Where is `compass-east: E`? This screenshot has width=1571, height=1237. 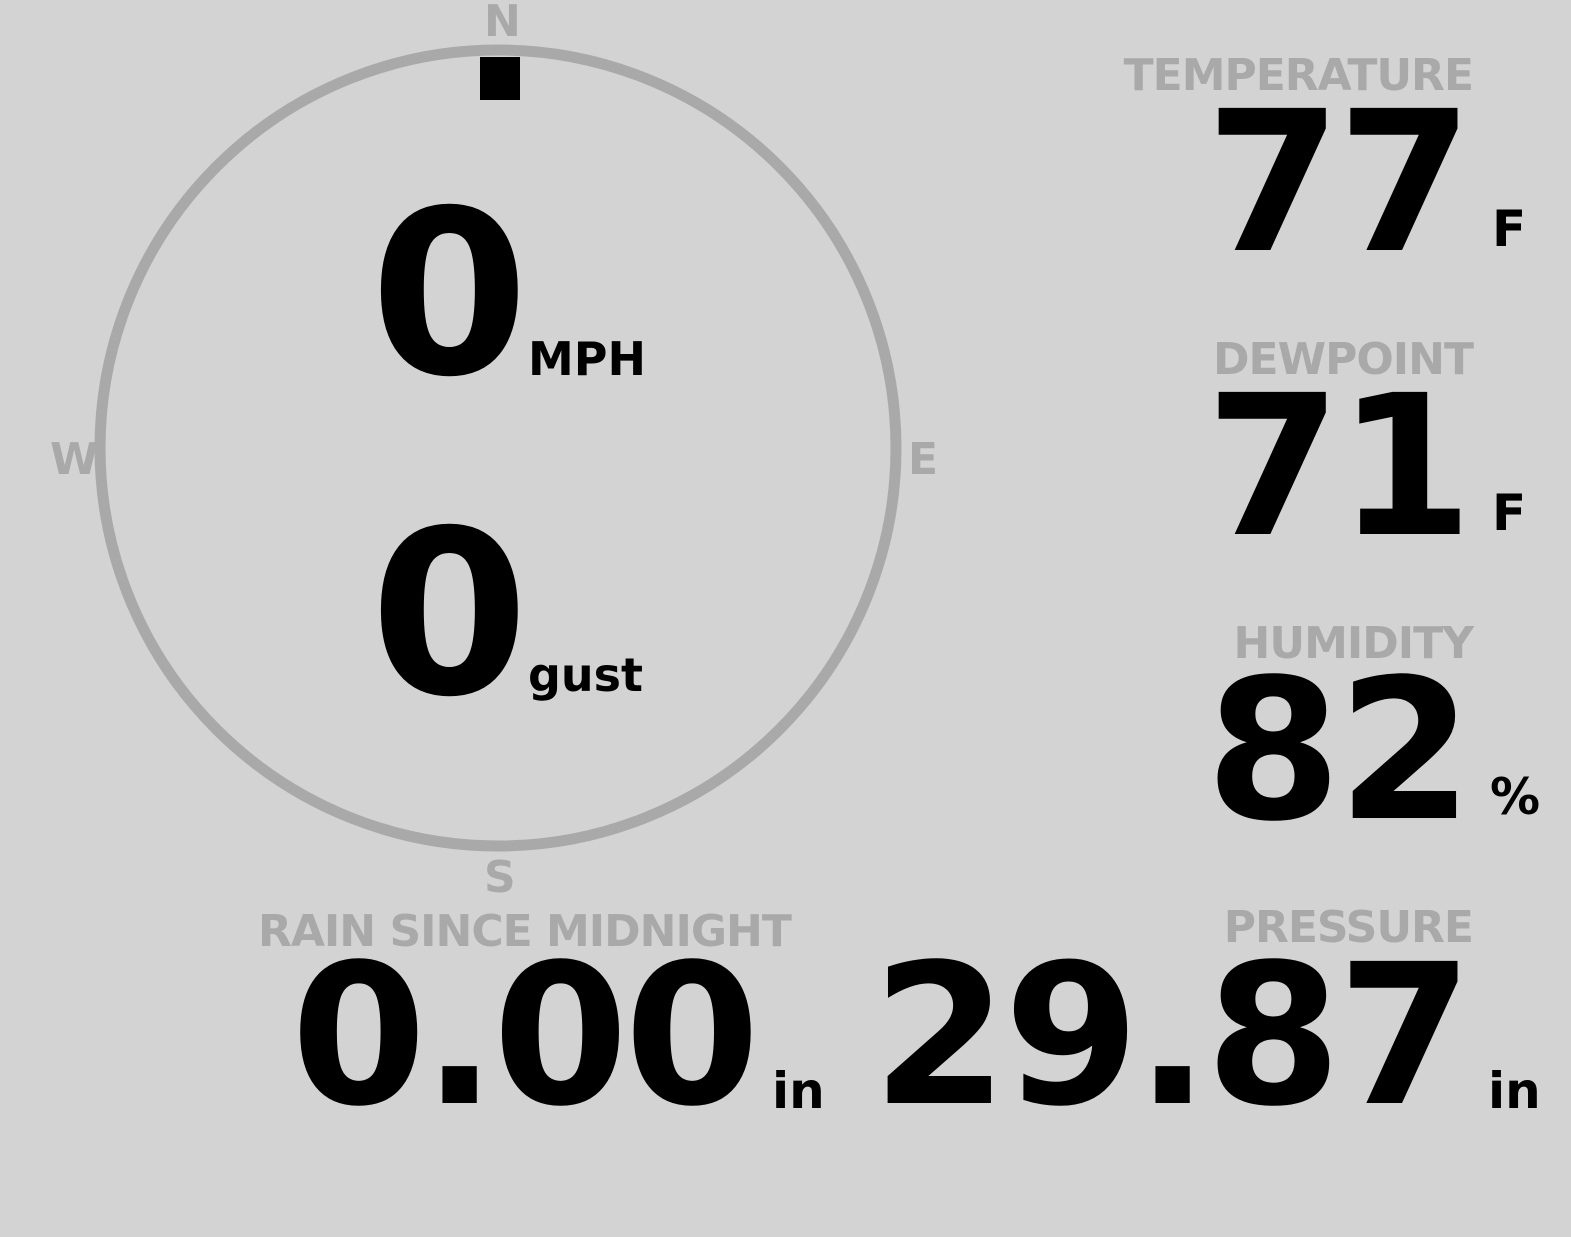
compass-east: E is located at coordinates (923, 459).